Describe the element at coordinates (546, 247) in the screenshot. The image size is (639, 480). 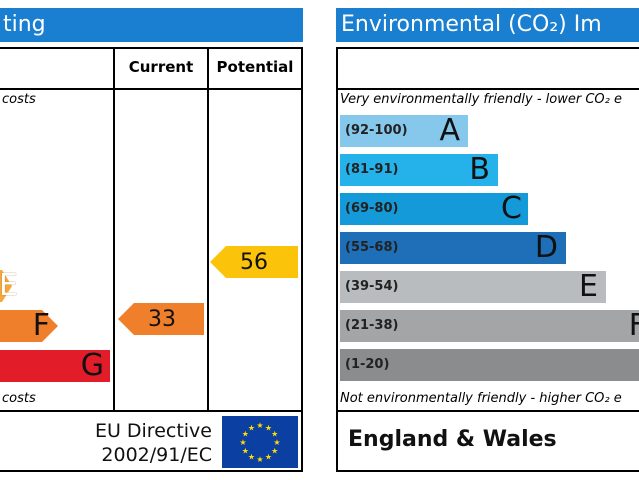
I see `env-band-d-letter: D` at that location.